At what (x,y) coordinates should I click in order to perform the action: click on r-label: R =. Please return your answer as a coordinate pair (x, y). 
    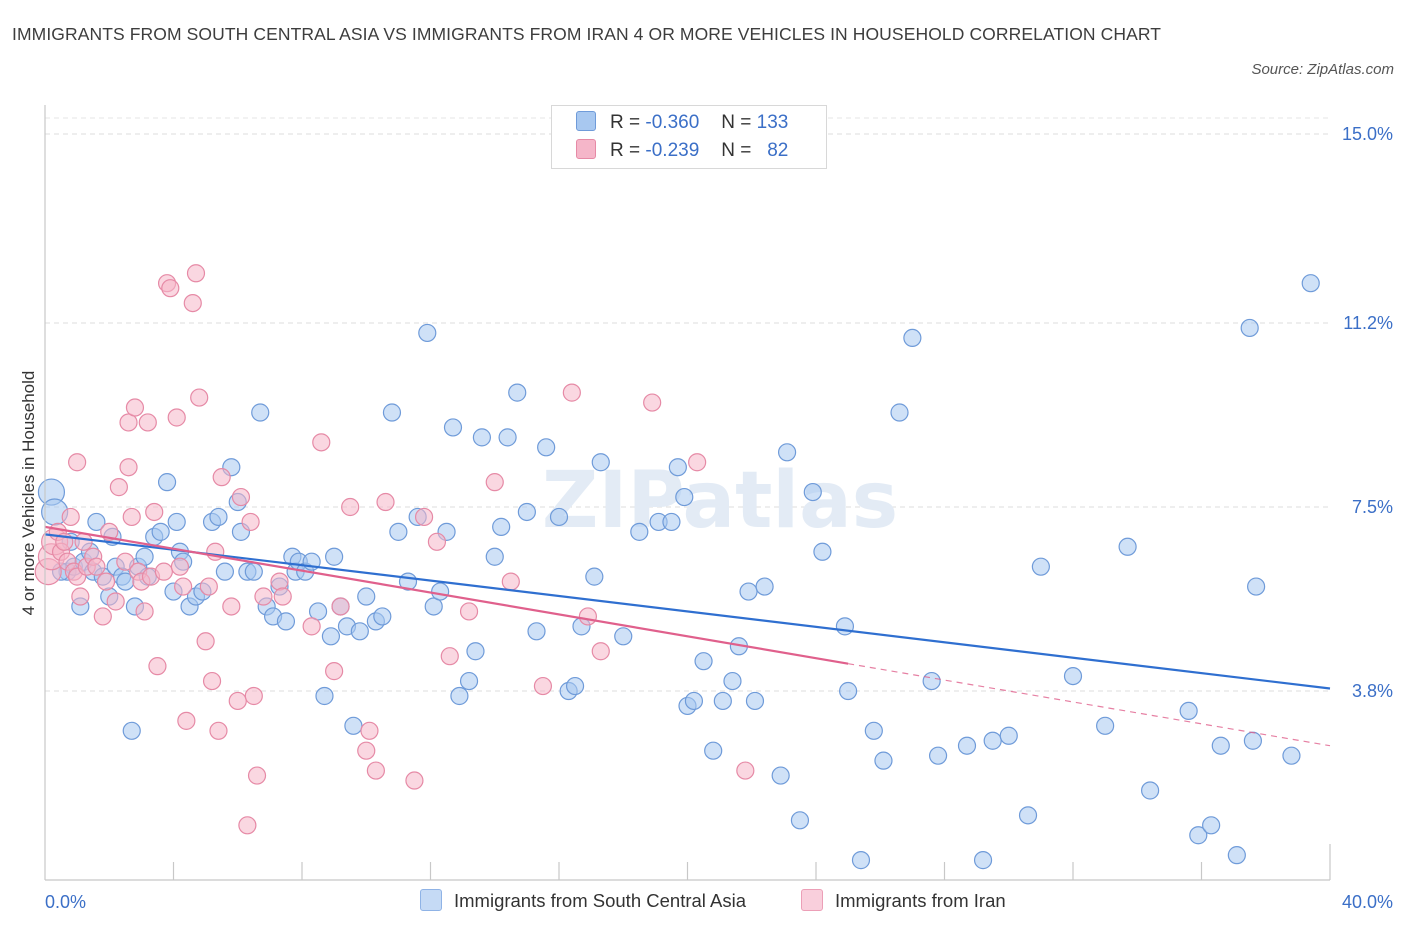
    Looking at the image, I should click on (625, 150).